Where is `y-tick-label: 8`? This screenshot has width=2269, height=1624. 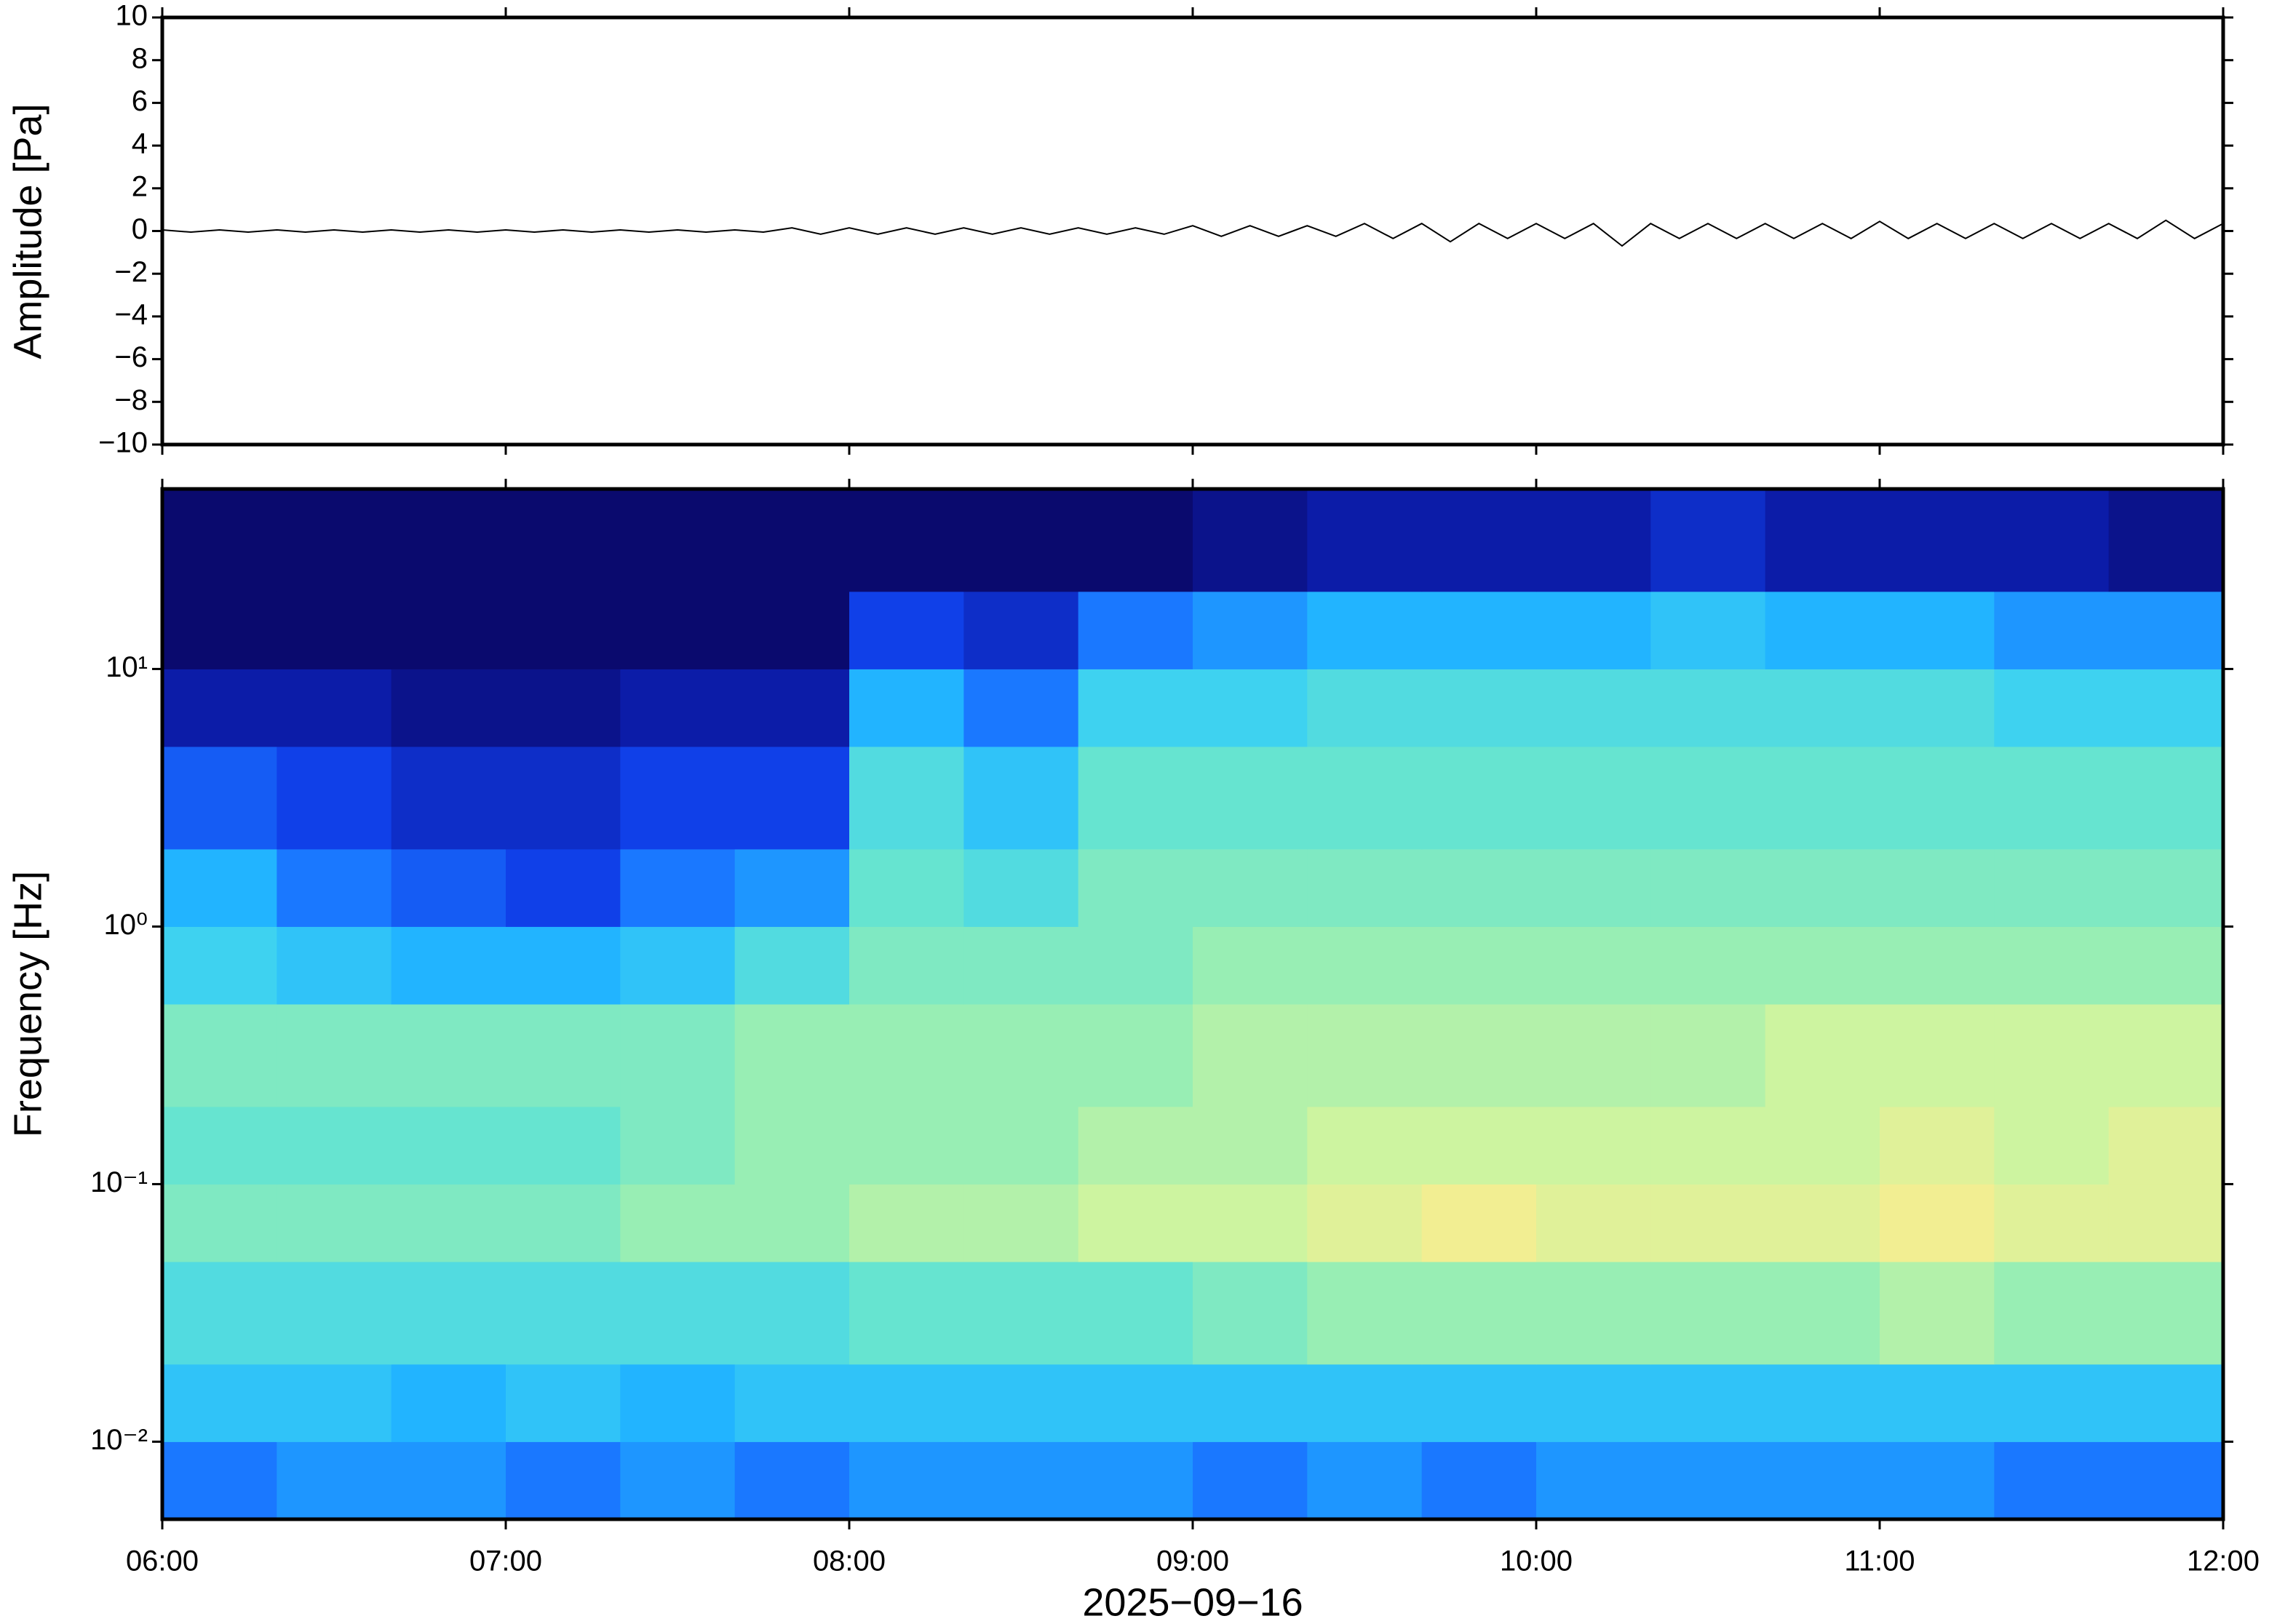
y-tick-label: 8 is located at coordinates (140, 58).